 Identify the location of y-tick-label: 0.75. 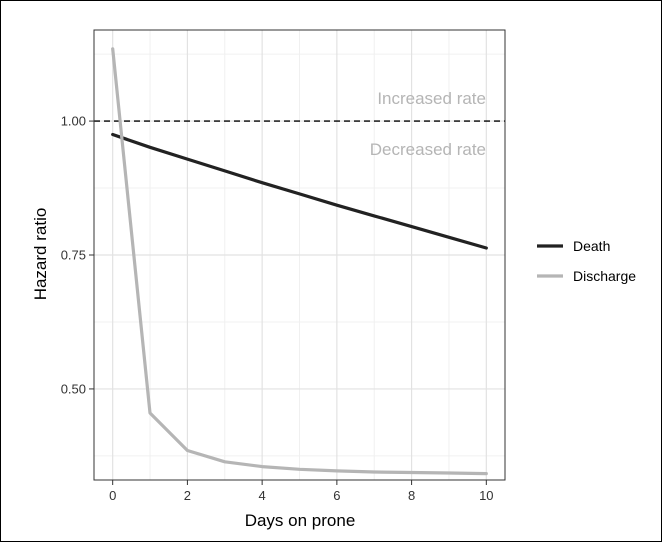
(73, 255).